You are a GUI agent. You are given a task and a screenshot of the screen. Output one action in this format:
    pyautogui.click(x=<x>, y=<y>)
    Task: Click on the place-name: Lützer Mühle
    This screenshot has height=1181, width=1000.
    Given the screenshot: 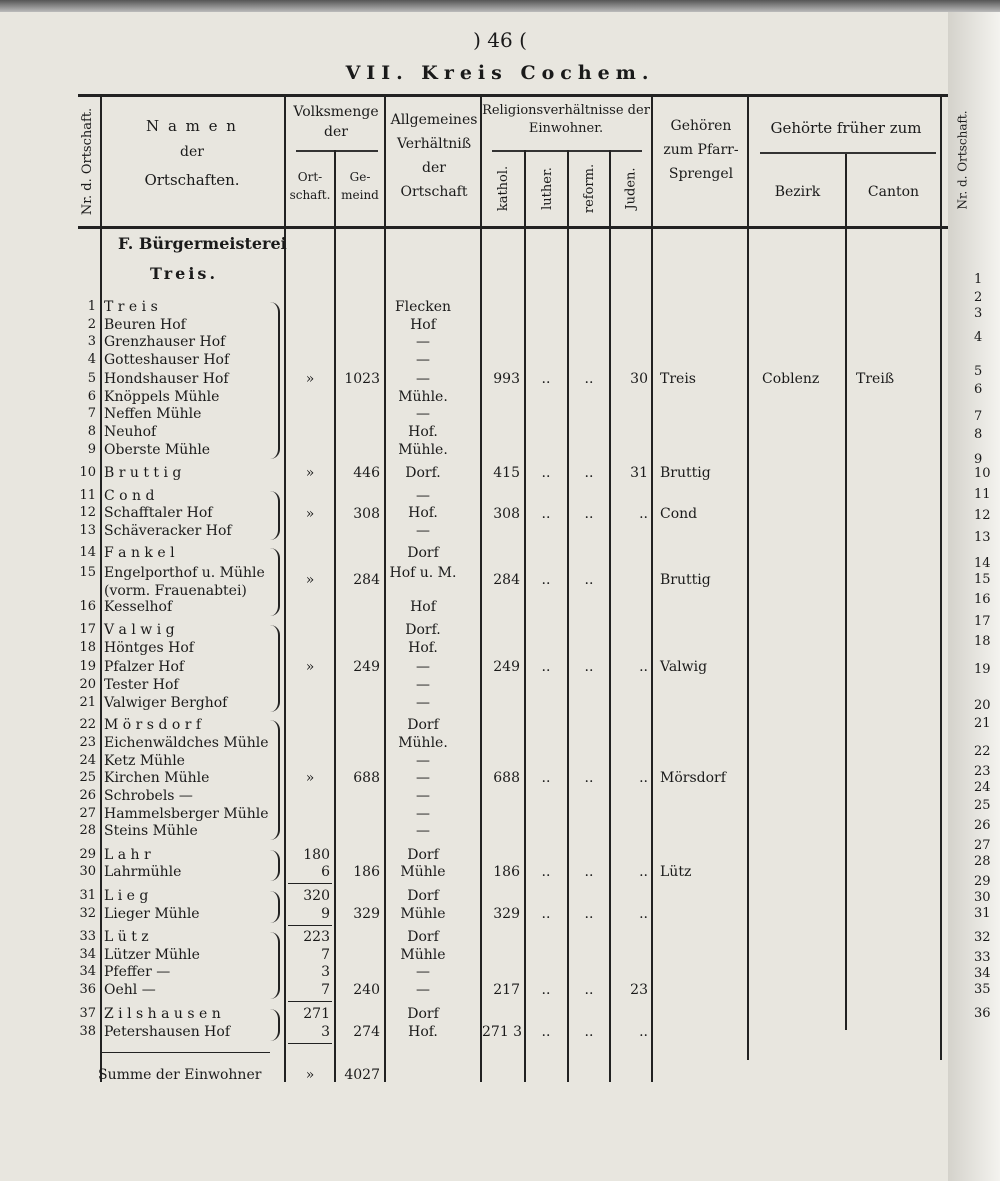 What is the action you would take?
    pyautogui.click(x=152, y=955)
    